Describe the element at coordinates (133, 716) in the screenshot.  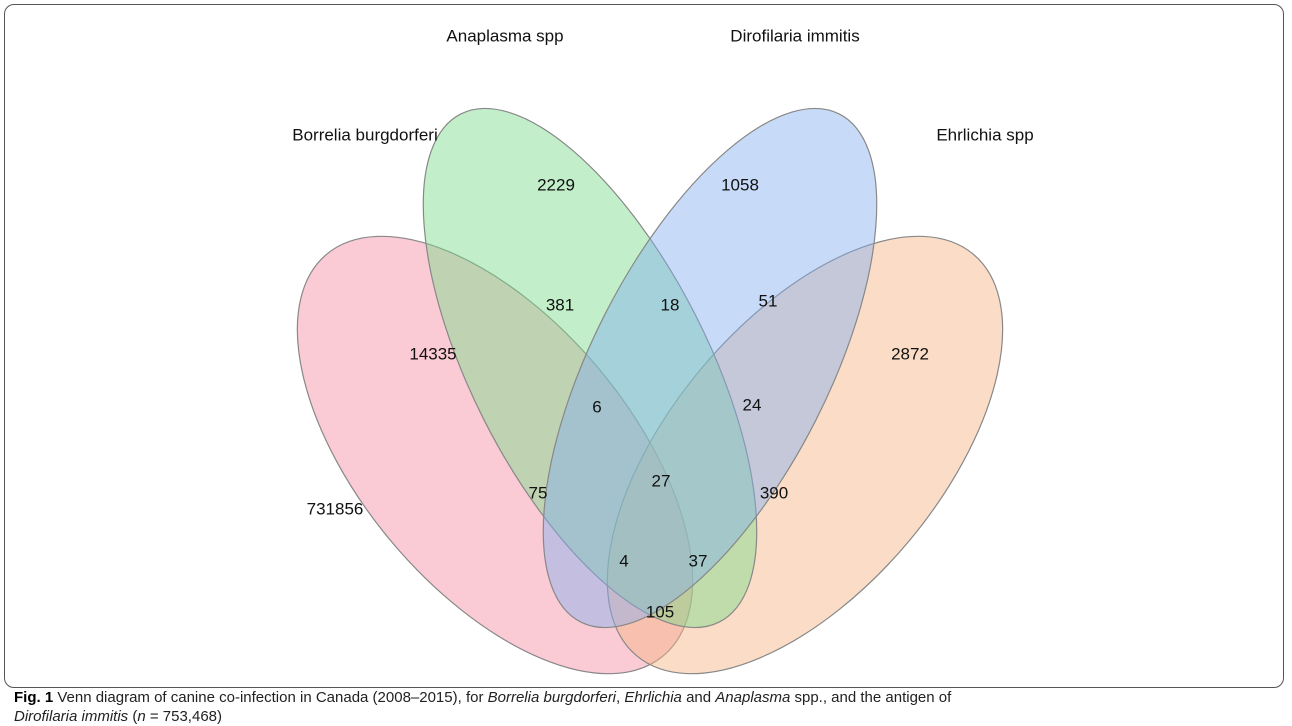
I see `caption-text: (` at that location.